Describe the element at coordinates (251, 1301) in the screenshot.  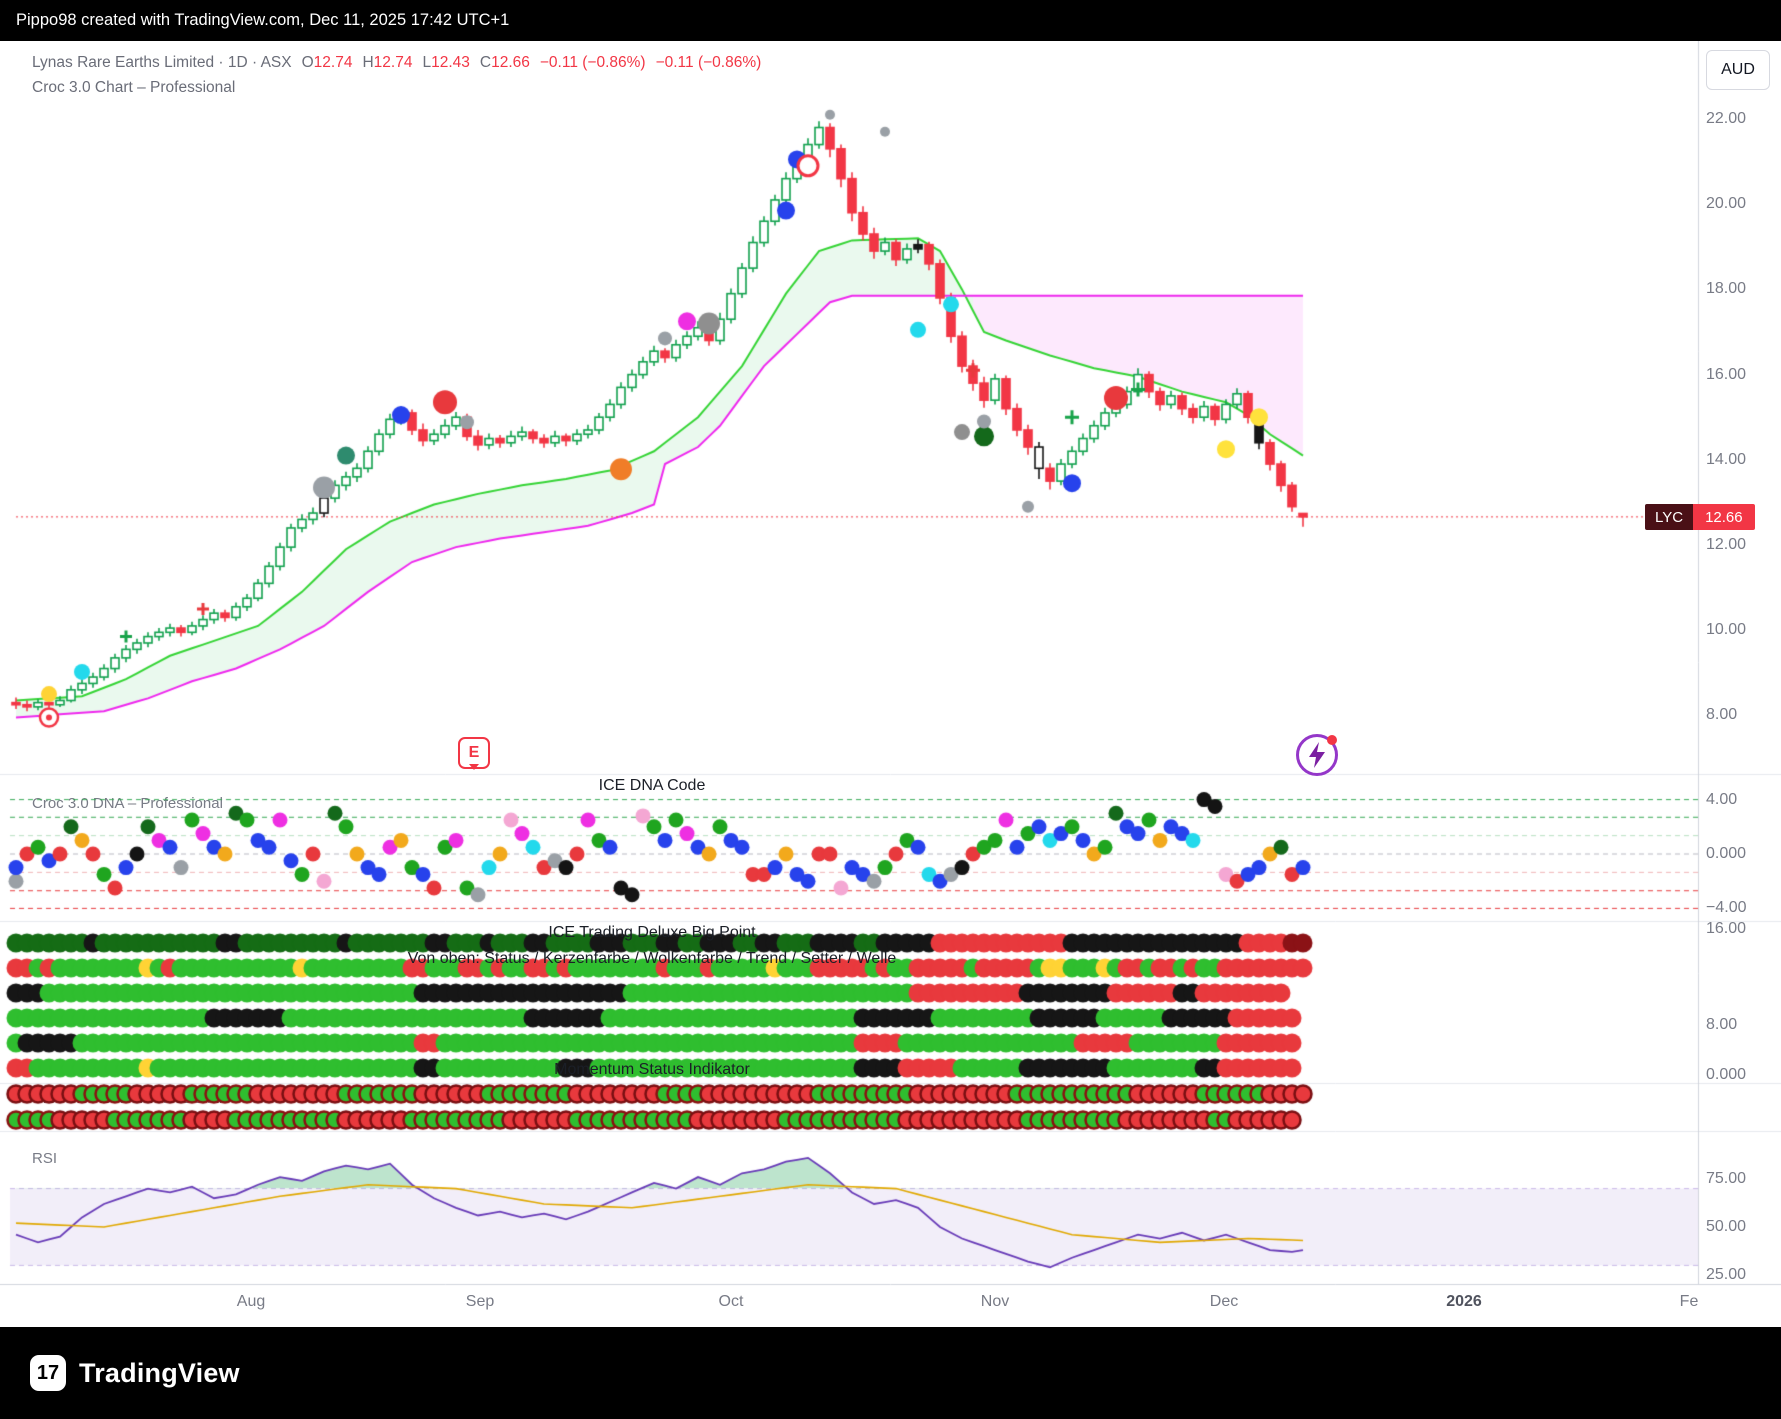
I see `time-scale-label: Aug` at that location.